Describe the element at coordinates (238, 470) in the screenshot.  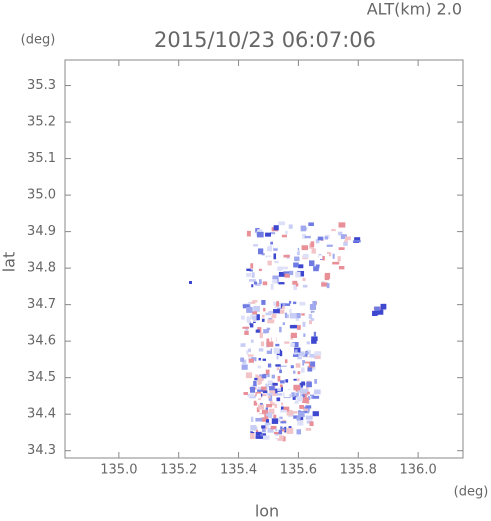
I see `x-tick-label: 135.4` at that location.